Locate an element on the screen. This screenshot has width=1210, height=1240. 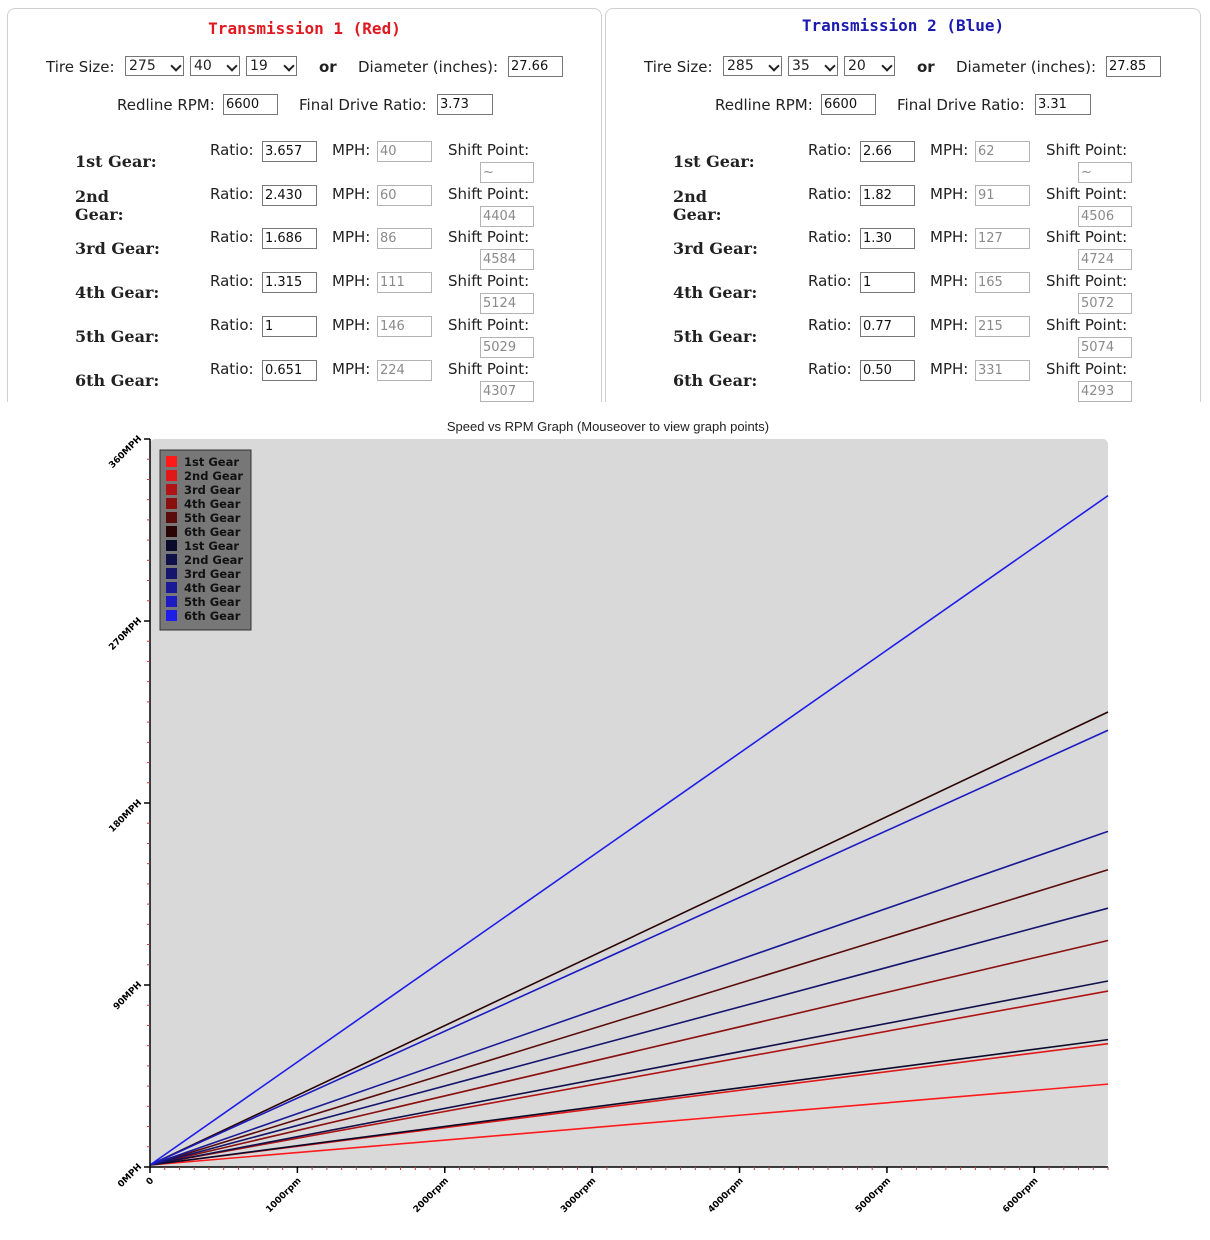
x-tick-label: 6000rpm is located at coordinates (1020, 1195).